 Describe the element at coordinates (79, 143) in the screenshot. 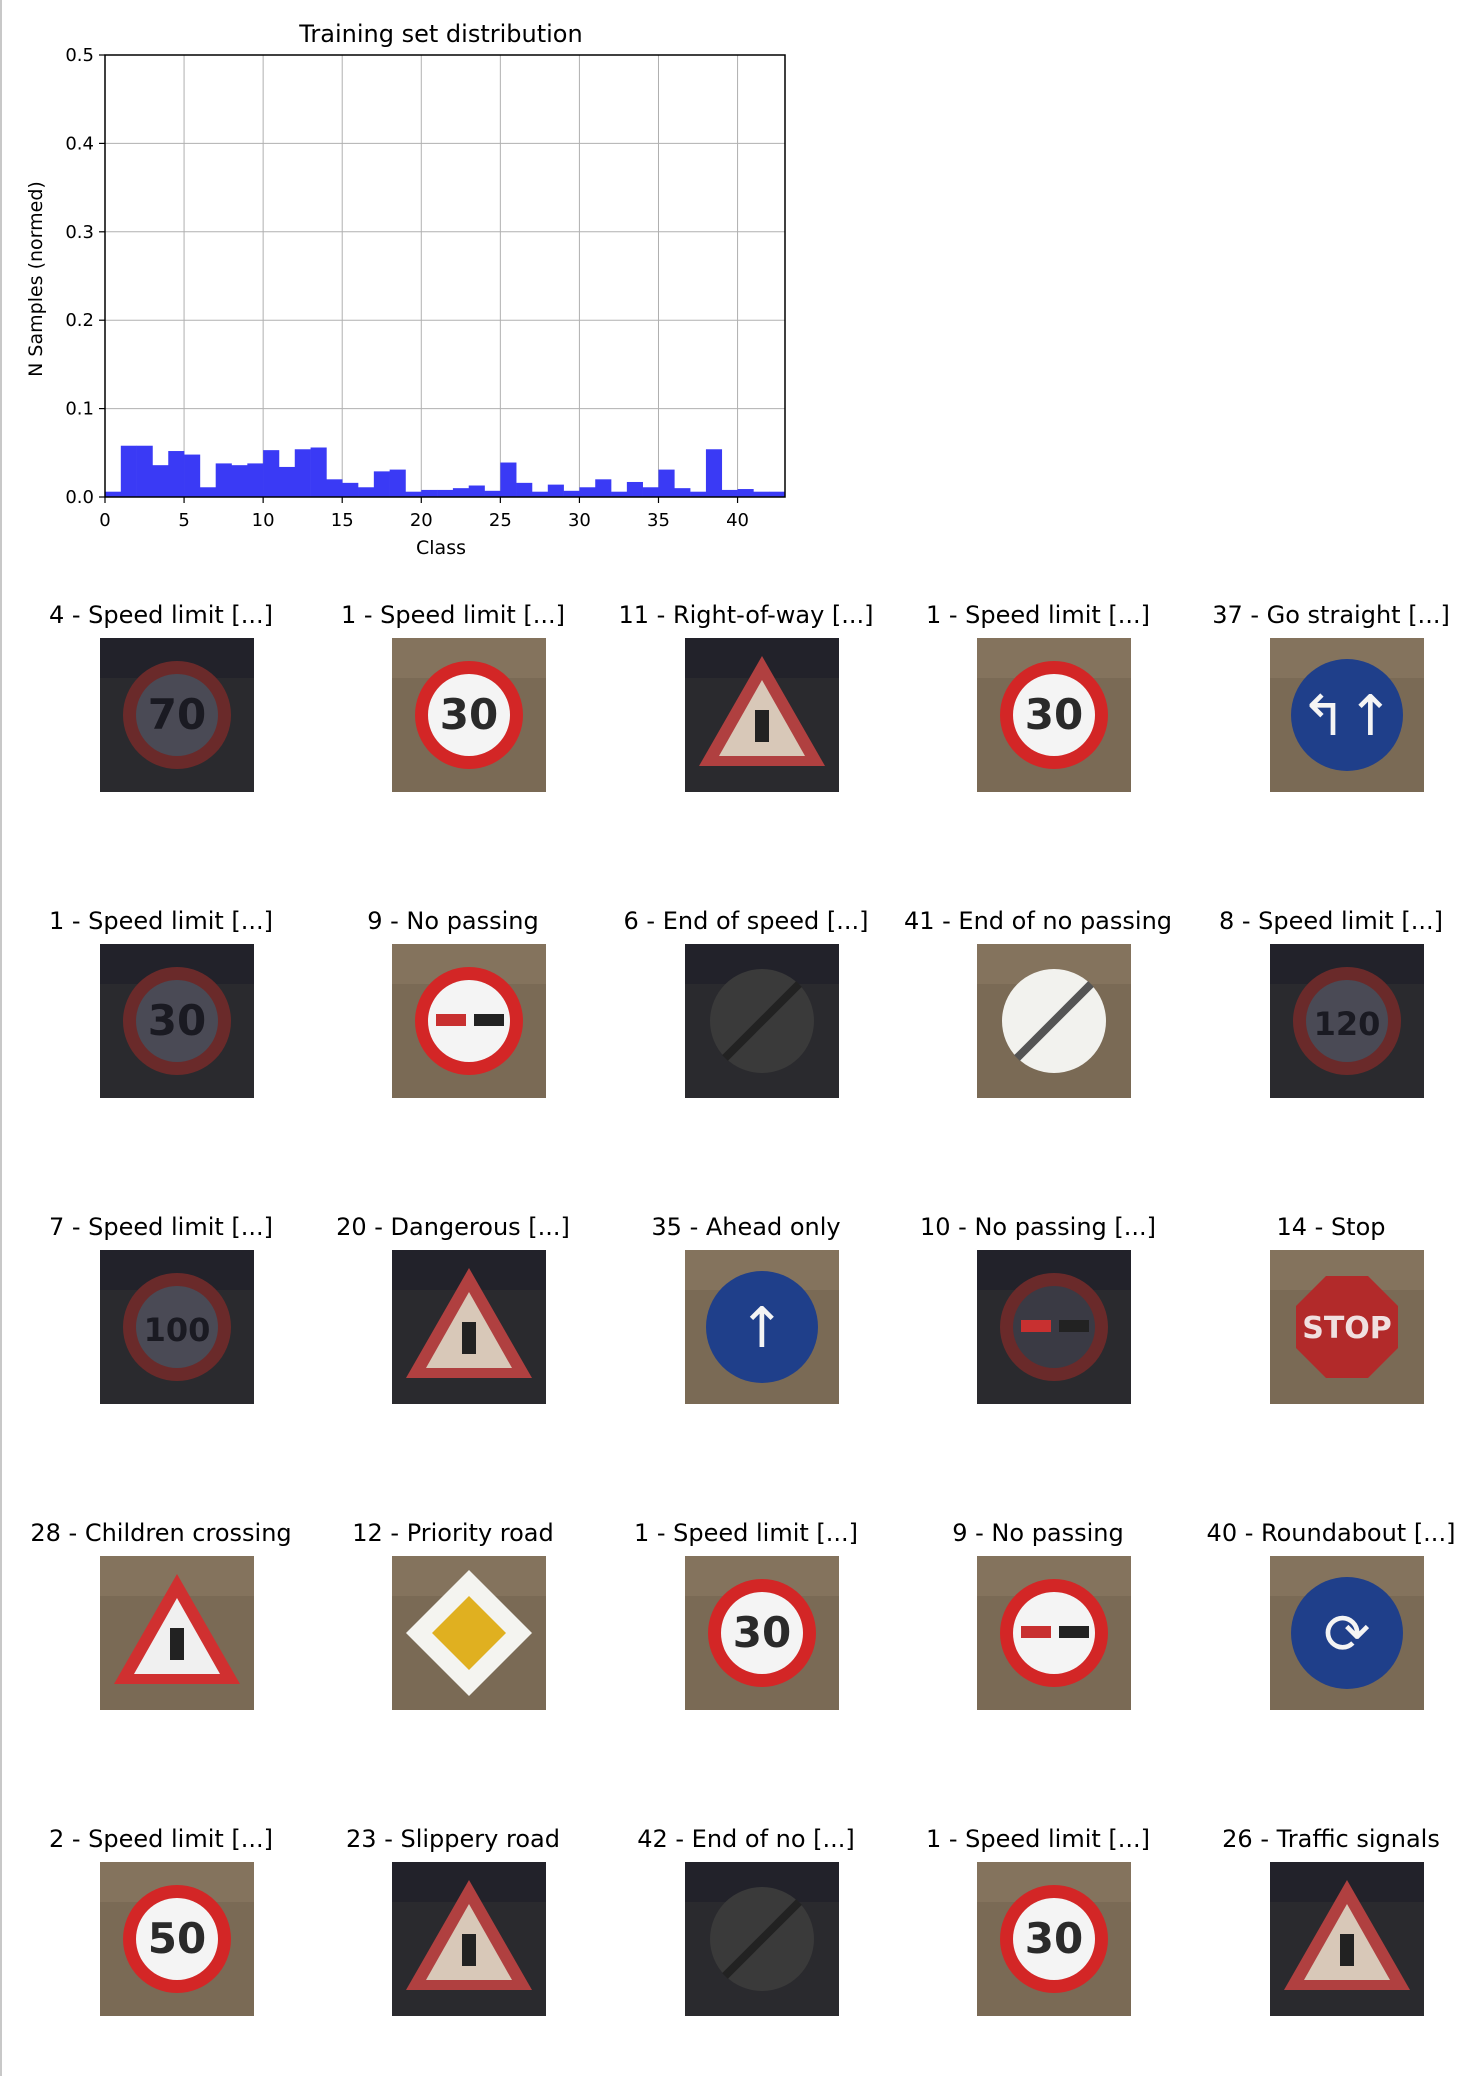

I see `y-tick-label: 0.4` at that location.